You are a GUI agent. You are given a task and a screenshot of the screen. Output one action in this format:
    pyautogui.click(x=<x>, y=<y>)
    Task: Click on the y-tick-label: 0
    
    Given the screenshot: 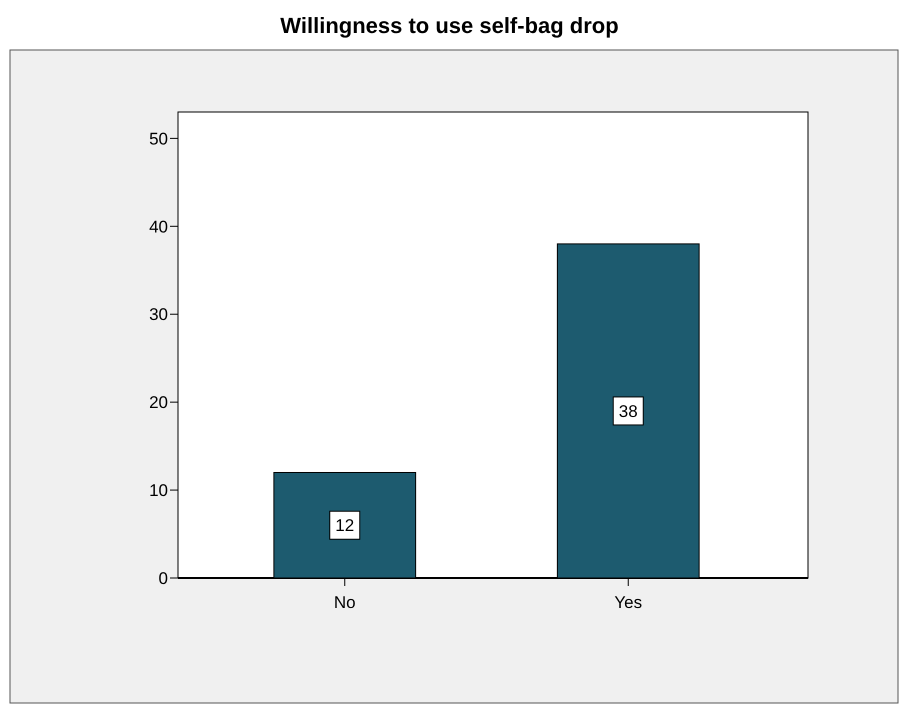 What is the action you would take?
    pyautogui.click(x=163, y=578)
    